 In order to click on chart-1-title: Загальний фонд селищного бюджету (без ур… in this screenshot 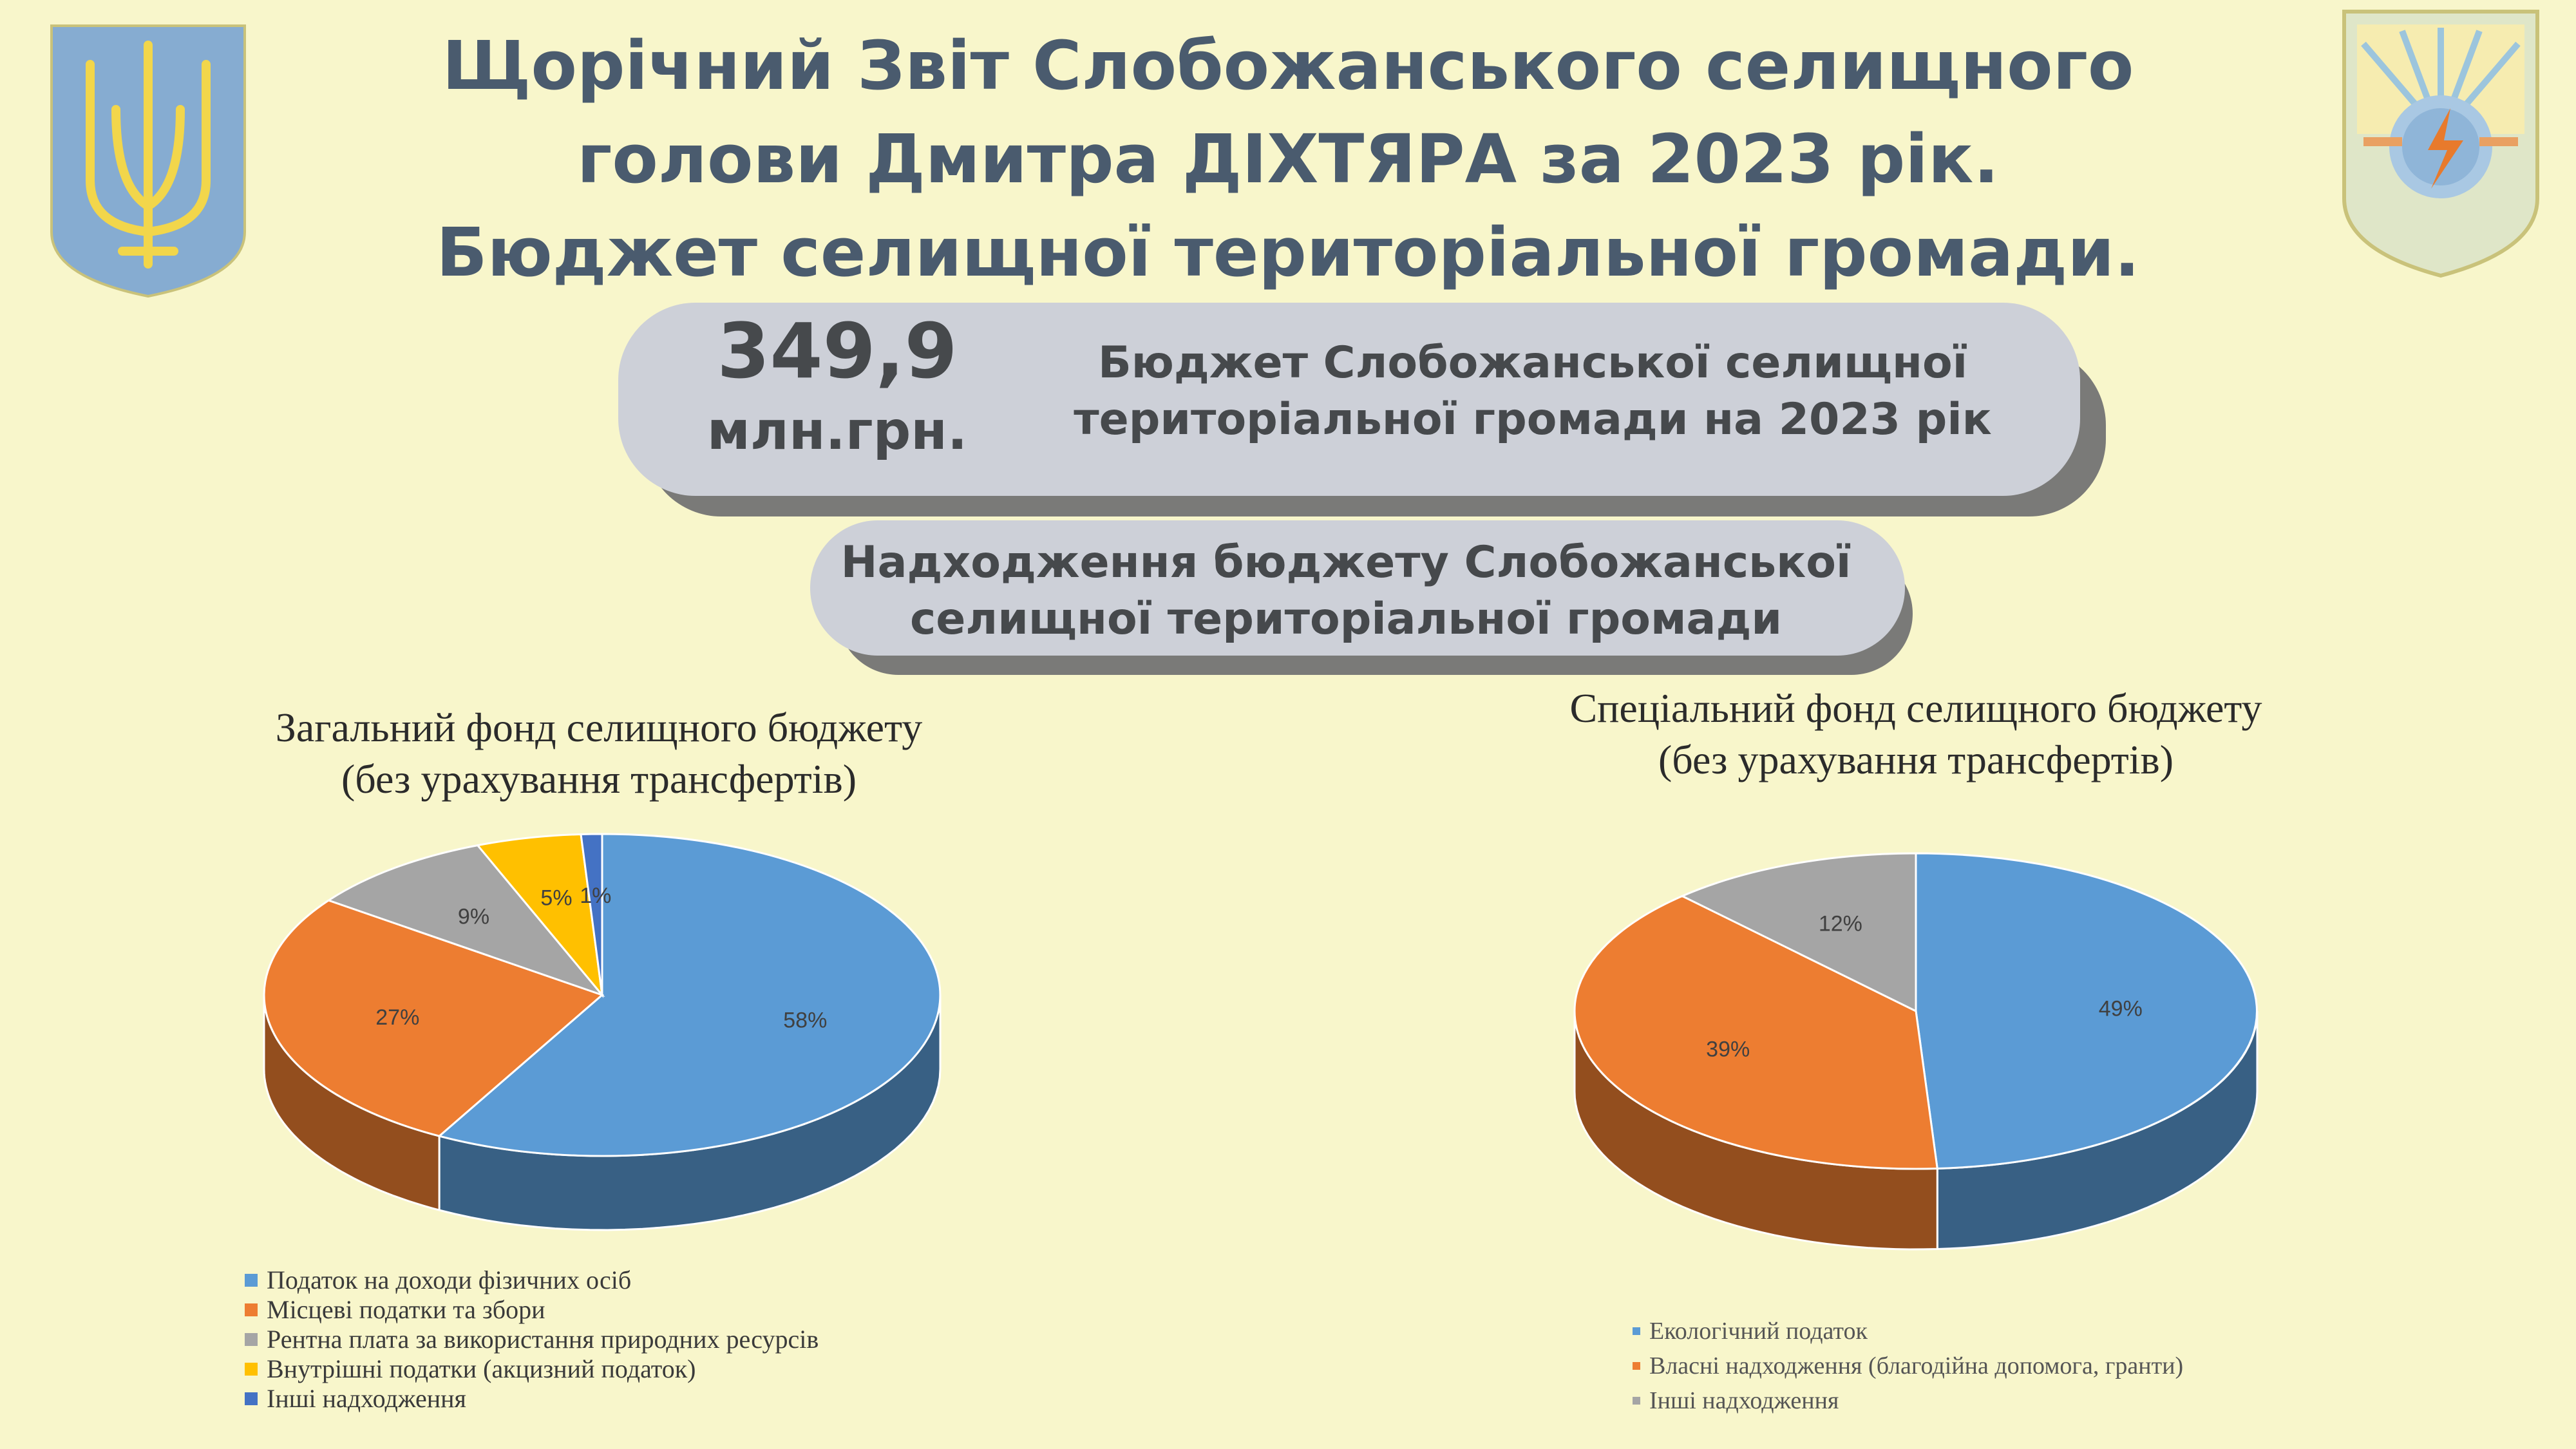, I will do `click(599, 753)`.